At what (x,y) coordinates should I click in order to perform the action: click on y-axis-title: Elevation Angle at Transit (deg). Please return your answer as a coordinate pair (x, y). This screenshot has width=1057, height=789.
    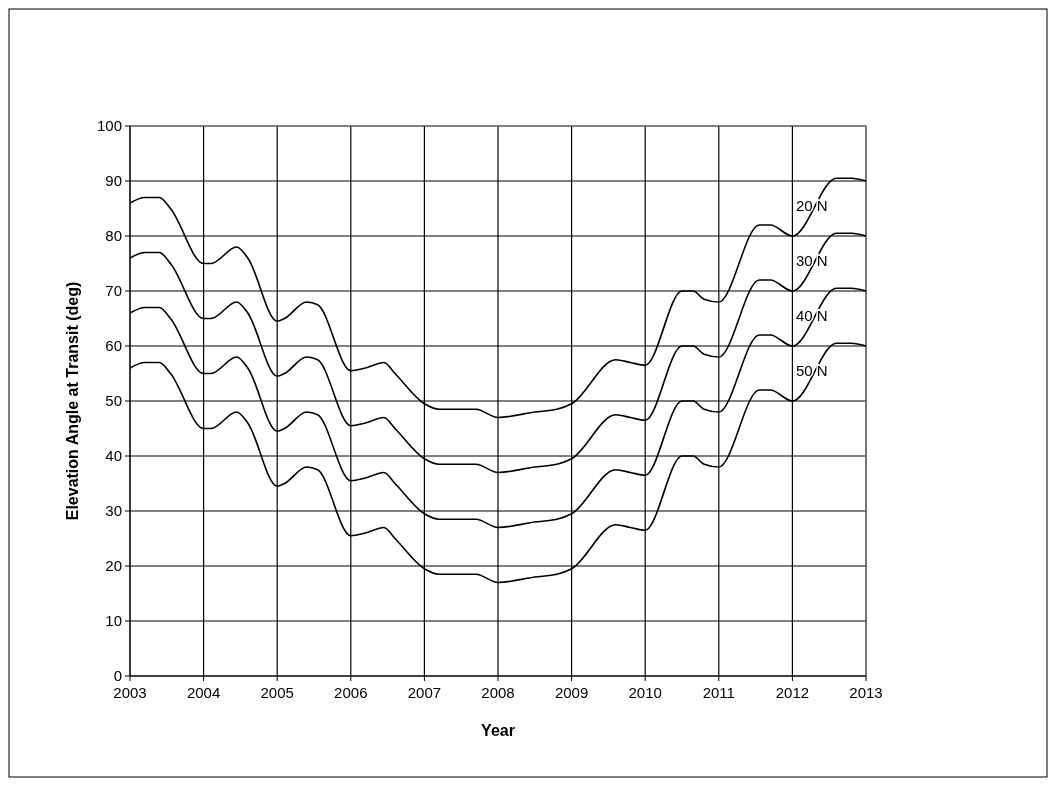
    Looking at the image, I should click on (72, 401).